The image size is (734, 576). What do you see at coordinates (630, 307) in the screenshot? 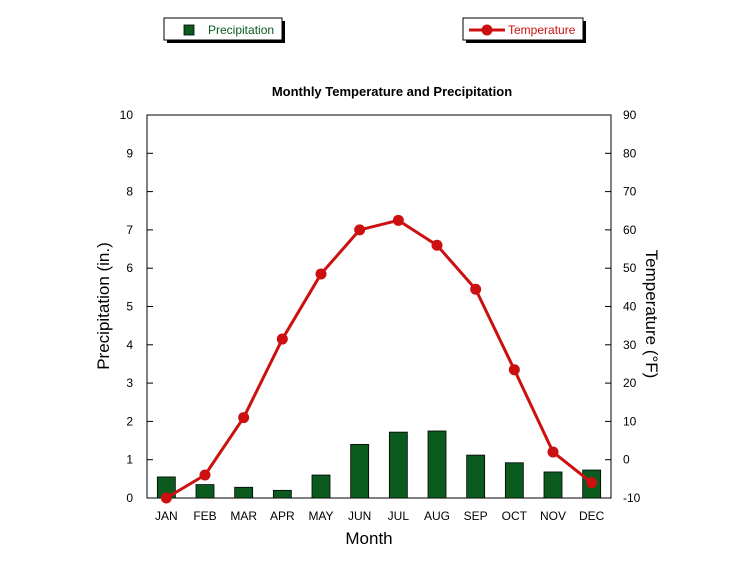
I see `right-tick-label: 40` at bounding box center [630, 307].